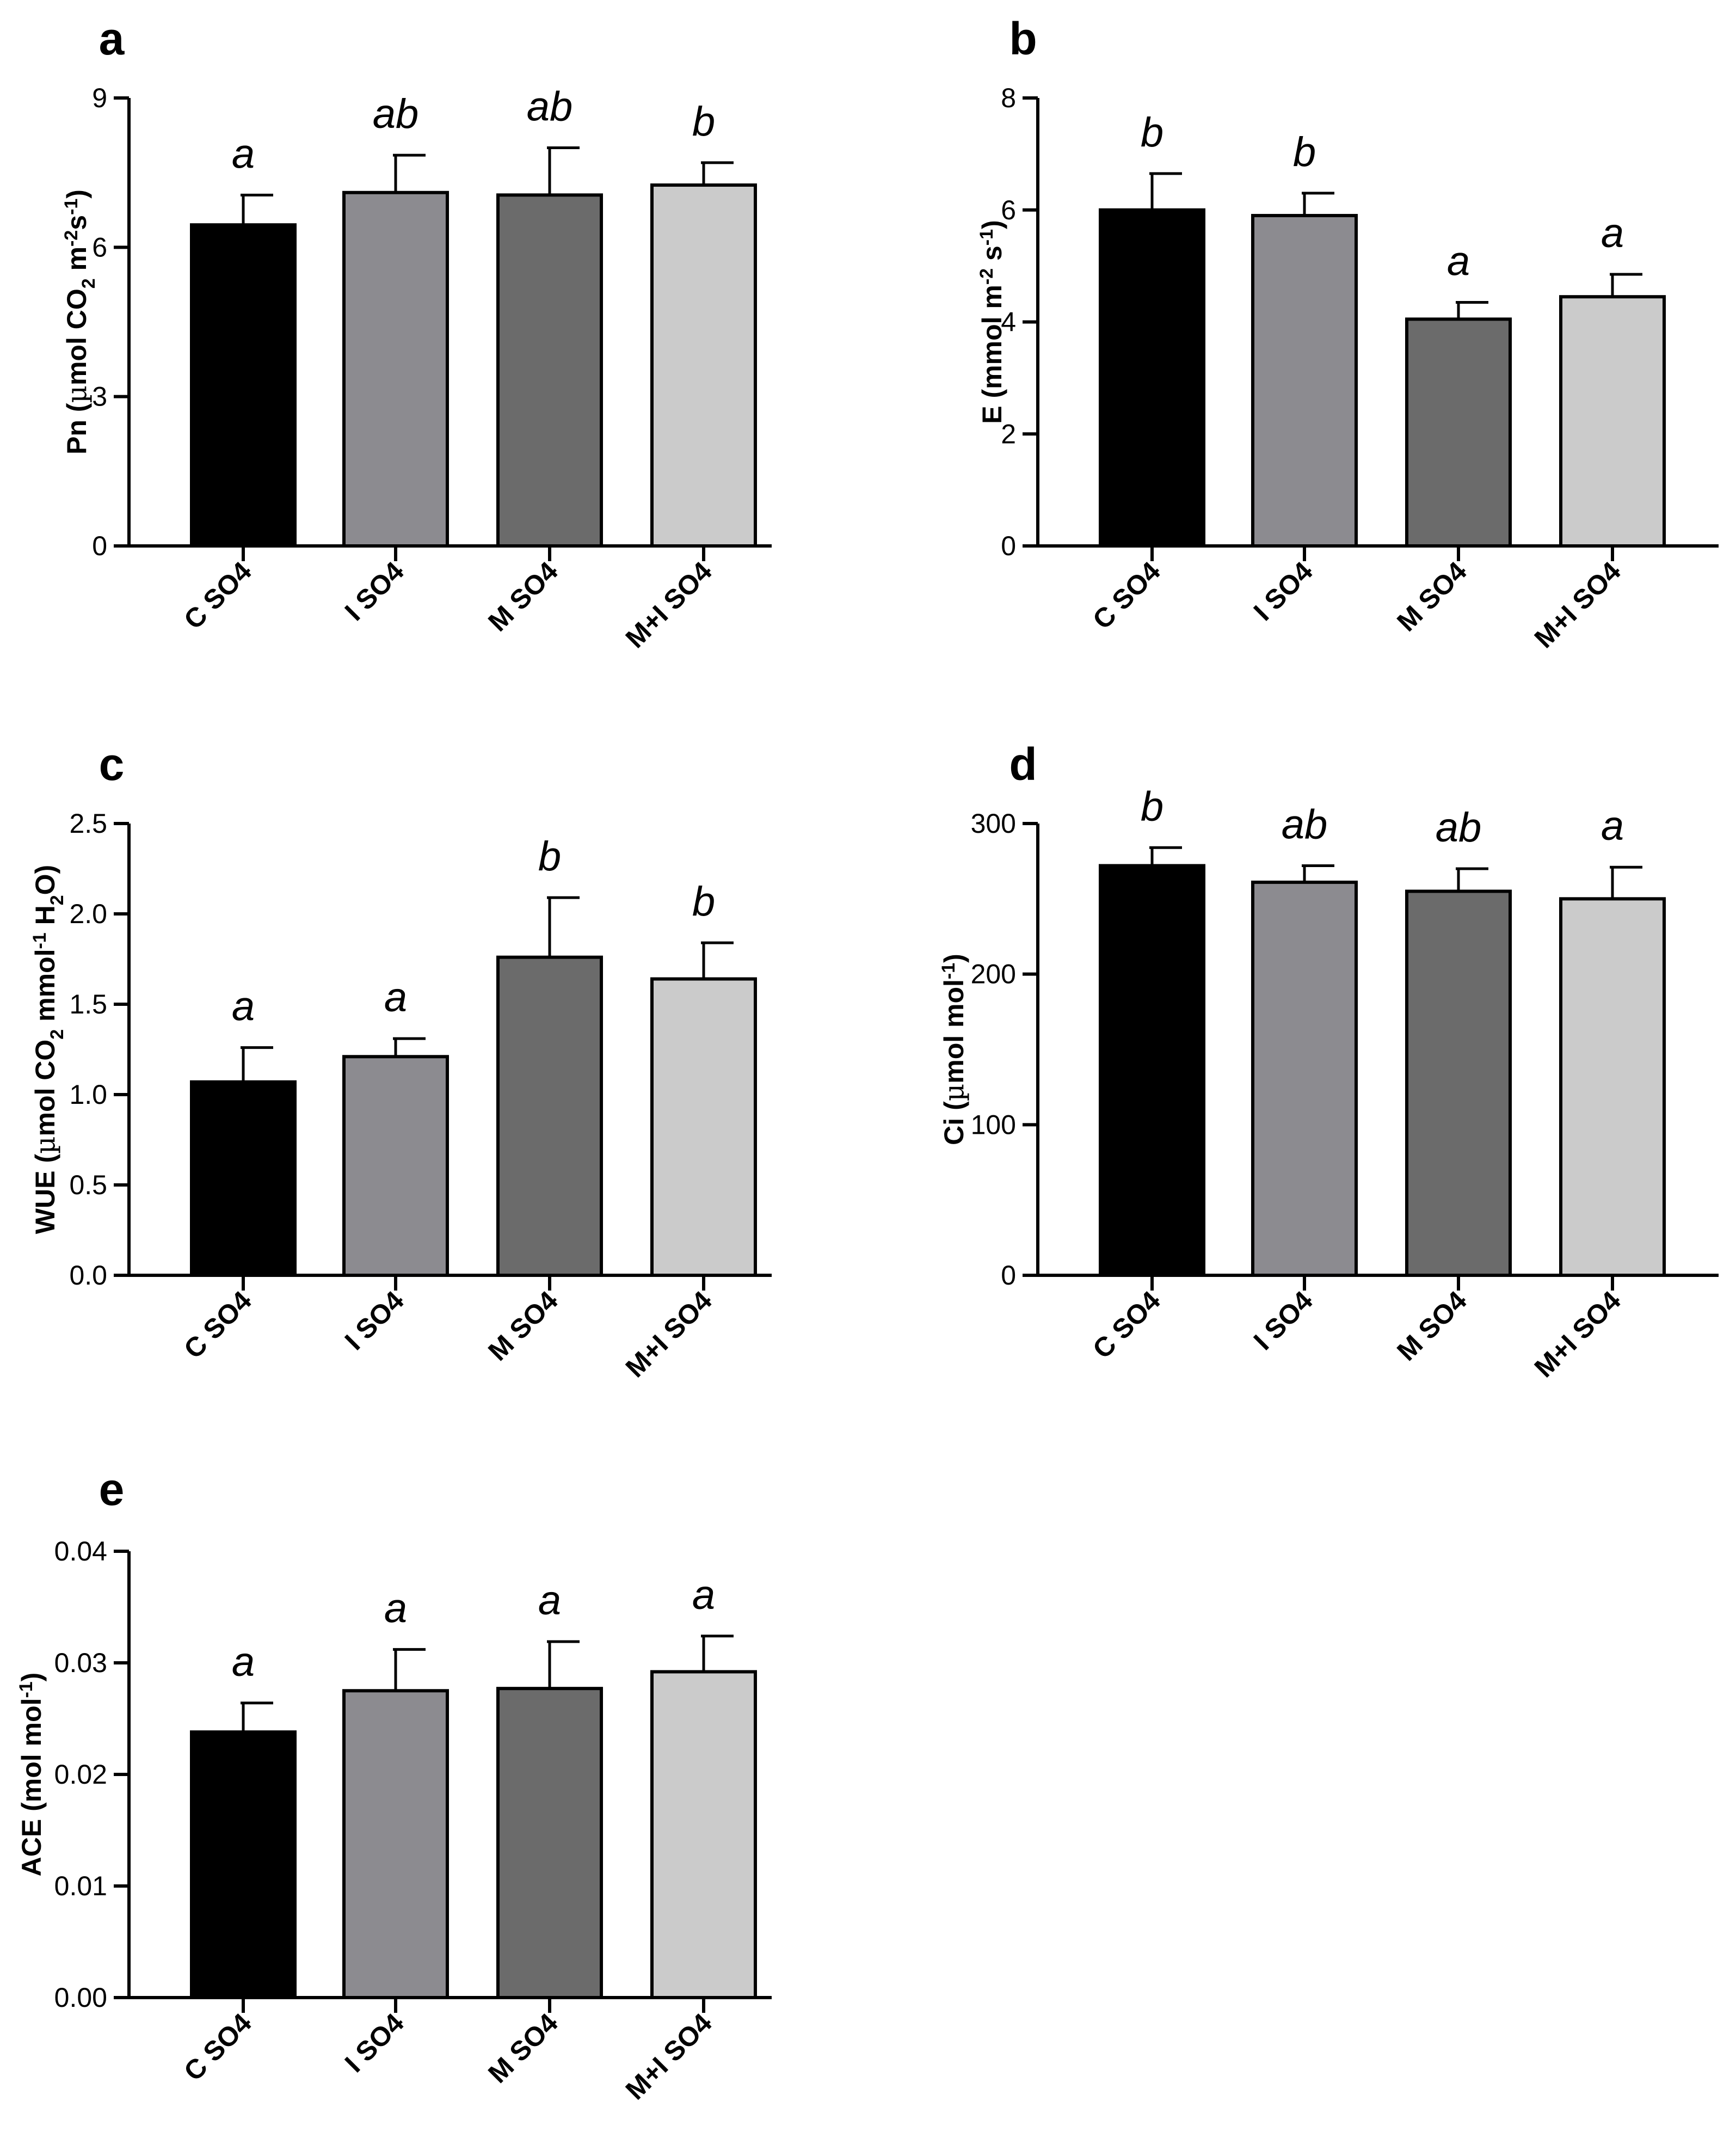 The image size is (1736, 2144). Describe the element at coordinates (954, 1049) in the screenshot. I see `y-axis-title: Ci (µmol mol-1)` at that location.